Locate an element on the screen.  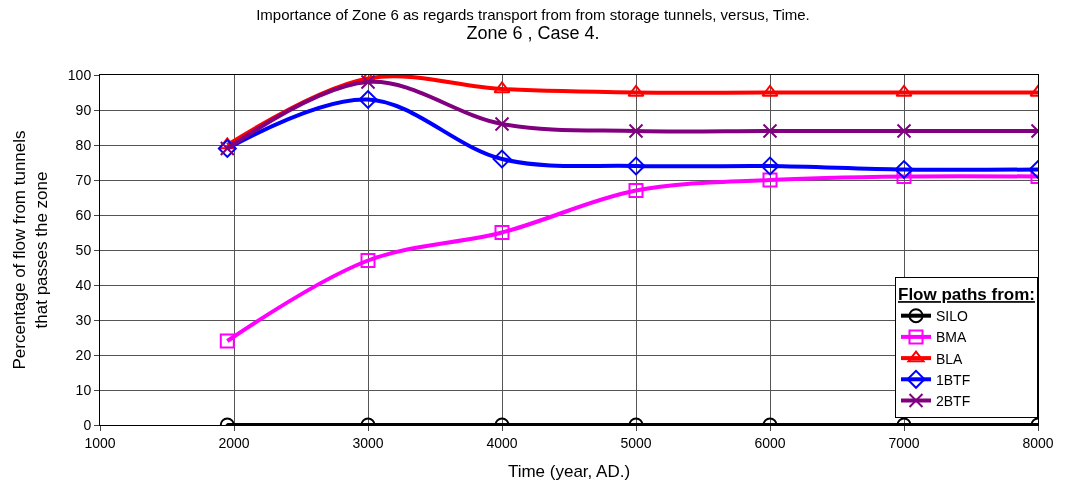
x-tick-label: 8000 is located at coordinates (1038, 442).